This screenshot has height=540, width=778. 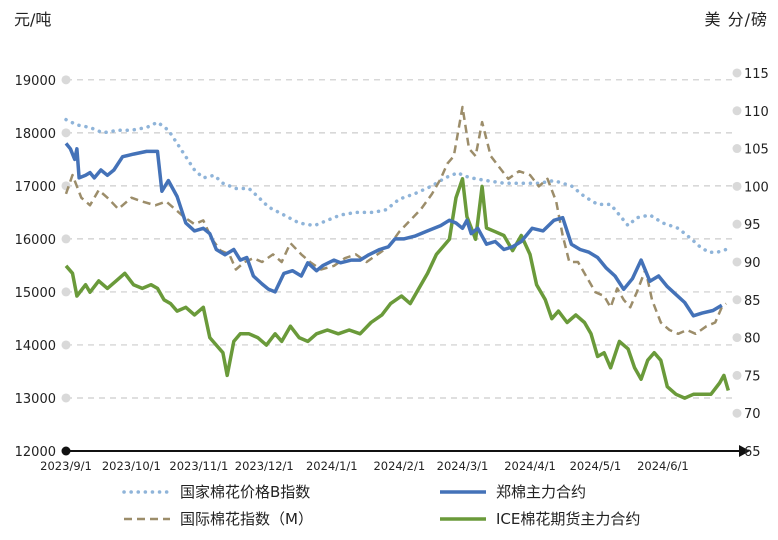 I want to click on right-tick-label: 95, so click(x=752, y=225).